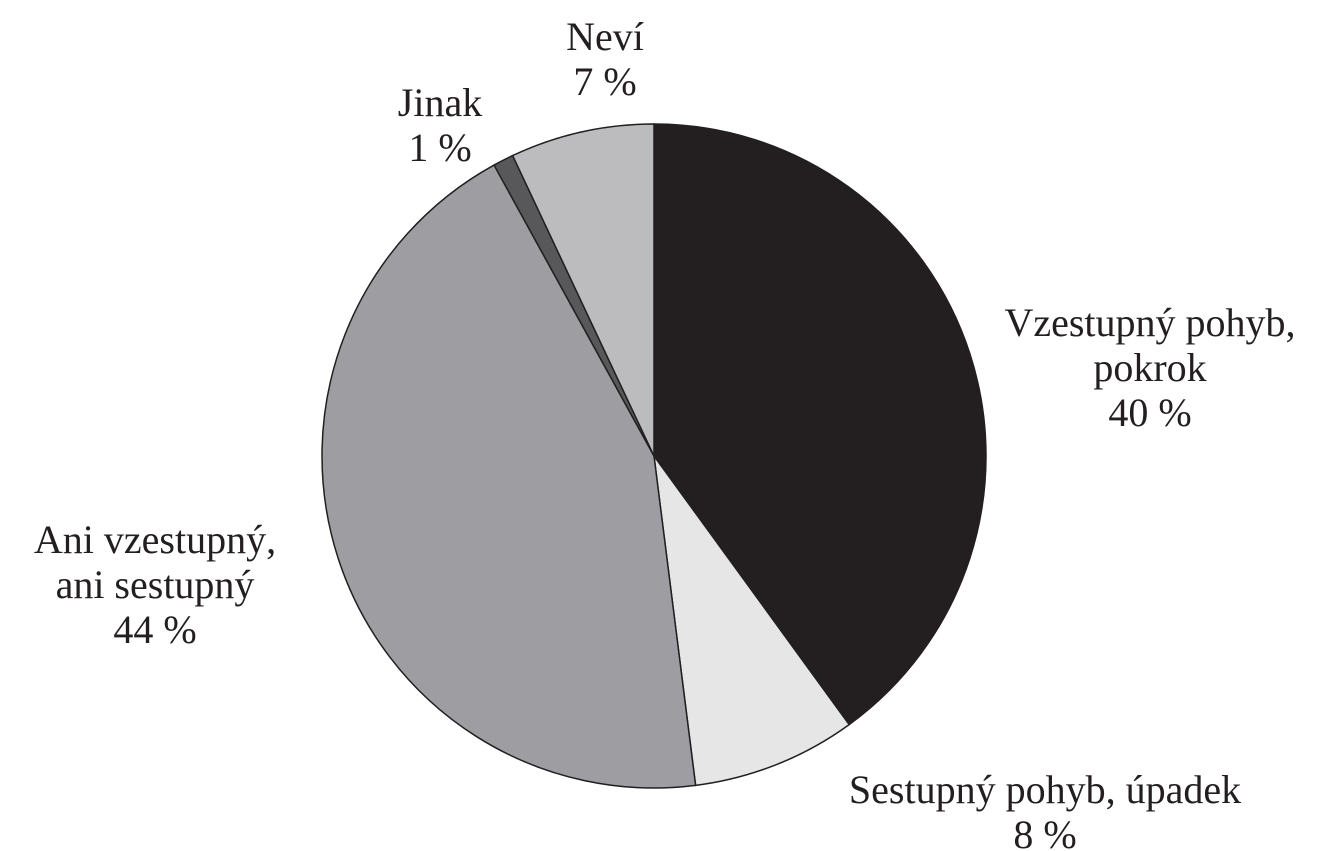 This screenshot has height=851, width=1332. Describe the element at coordinates (605, 36) in the screenshot. I see `category-label: Neví` at that location.